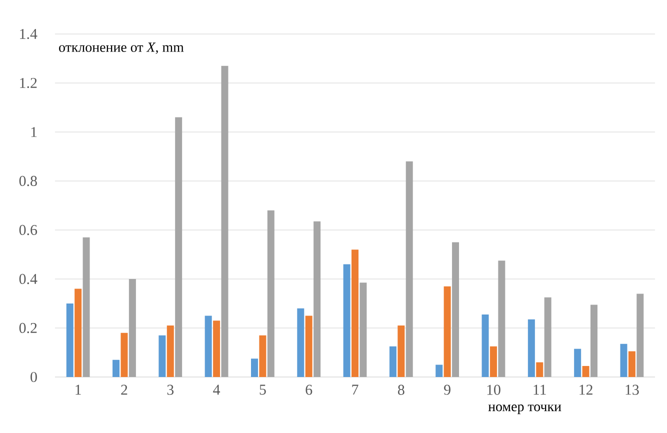 This screenshot has height=433, width=667. Describe the element at coordinates (447, 389) in the screenshot. I see `x-tick-label: 9` at that location.